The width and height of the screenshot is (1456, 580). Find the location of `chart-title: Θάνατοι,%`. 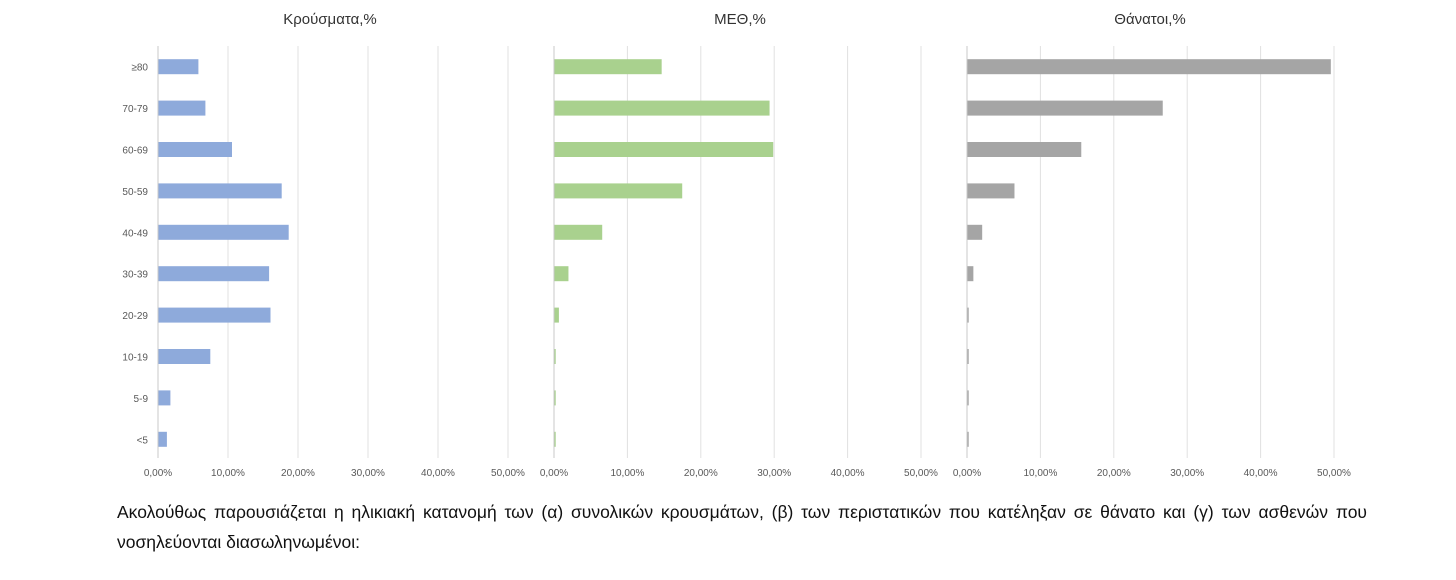

chart-title: Θάνατοι,% is located at coordinates (1149, 19).